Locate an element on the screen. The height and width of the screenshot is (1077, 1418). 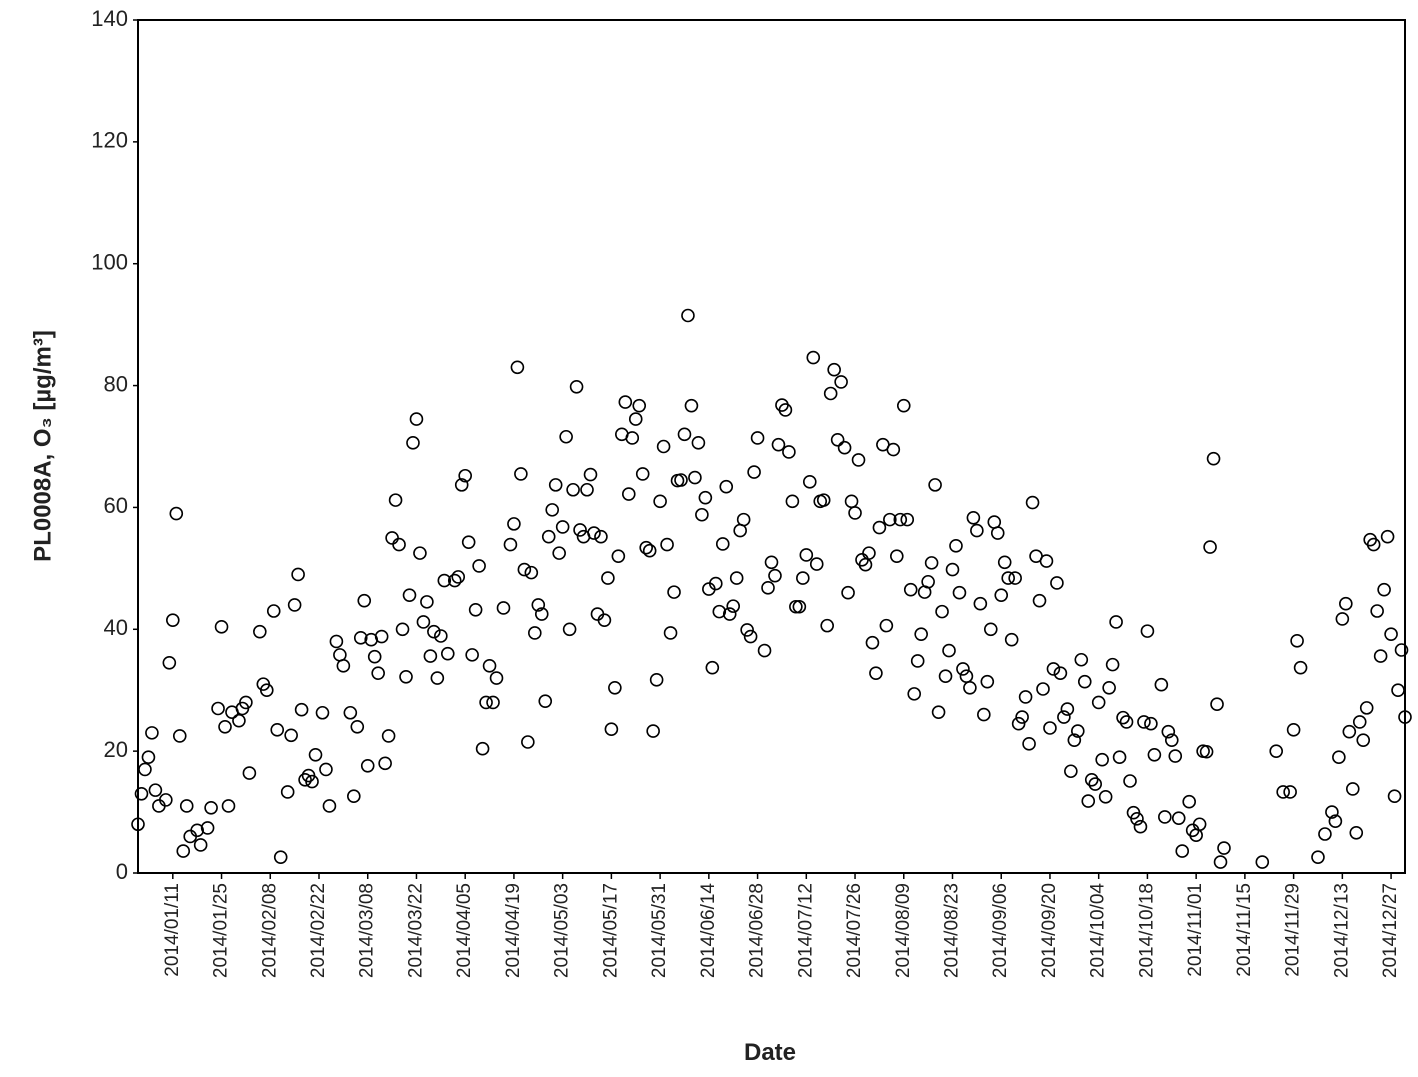
y-tick-label: 100 is located at coordinates (109, 262).